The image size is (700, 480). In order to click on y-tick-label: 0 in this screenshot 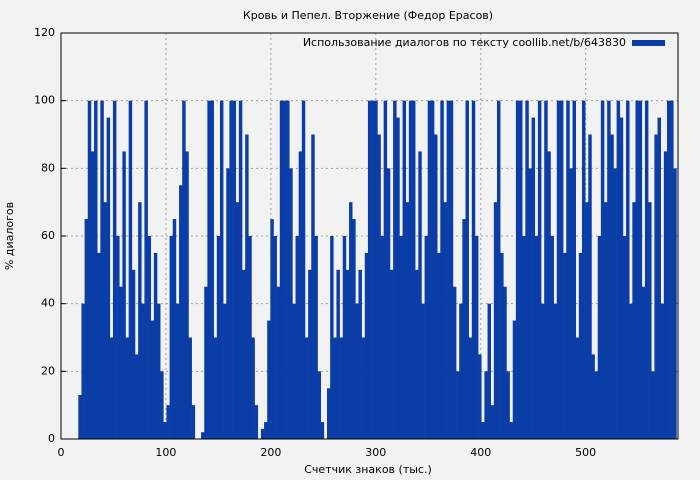, I will do `click(51, 438)`.